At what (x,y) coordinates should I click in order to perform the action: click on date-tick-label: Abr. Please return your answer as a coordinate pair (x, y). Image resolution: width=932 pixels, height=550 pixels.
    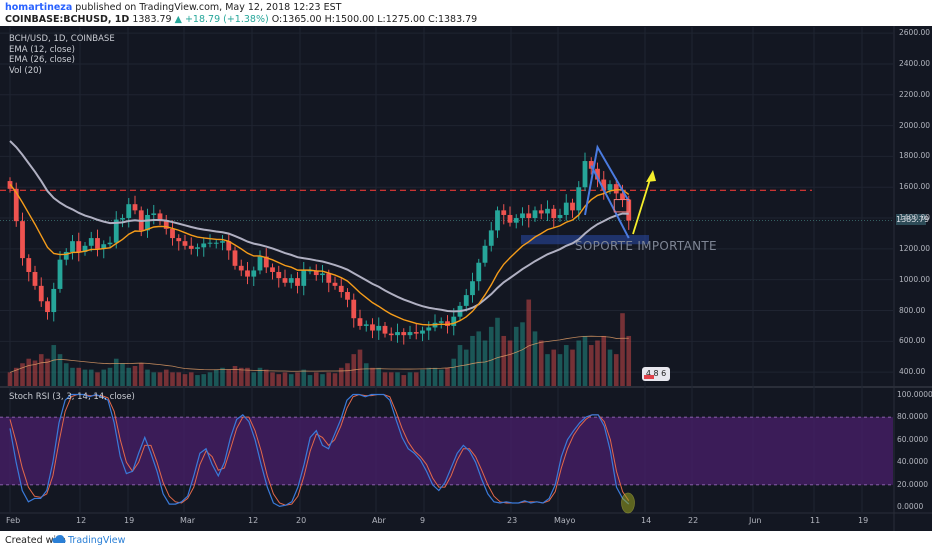
    Looking at the image, I should click on (379, 520).